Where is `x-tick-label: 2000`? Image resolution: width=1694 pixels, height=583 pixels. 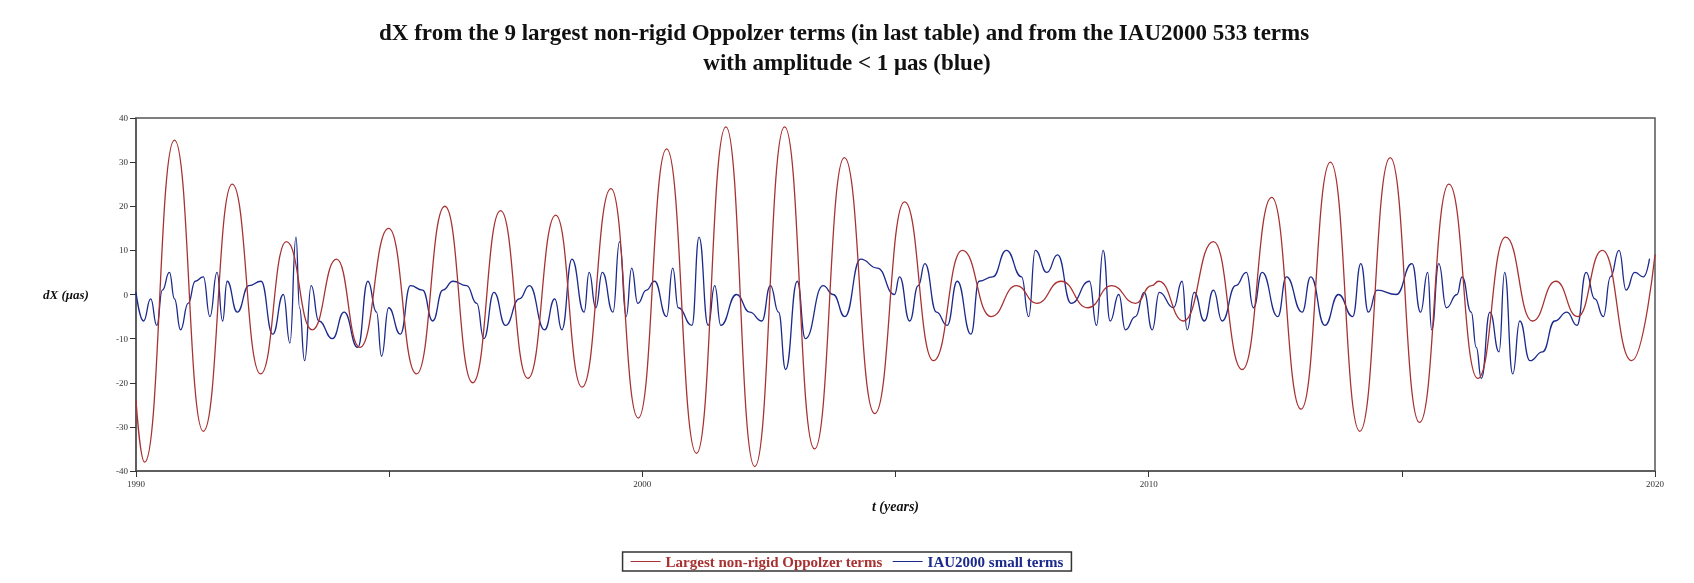 x-tick-label: 2000 is located at coordinates (642, 483).